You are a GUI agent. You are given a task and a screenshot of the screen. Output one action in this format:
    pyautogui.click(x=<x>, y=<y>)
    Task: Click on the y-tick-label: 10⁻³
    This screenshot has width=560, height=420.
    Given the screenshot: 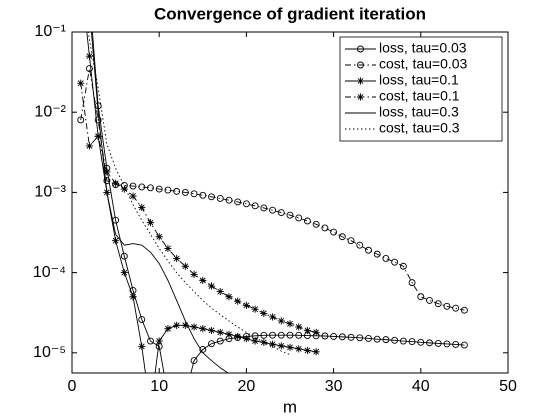 What is the action you would take?
    pyautogui.click(x=50, y=192)
    